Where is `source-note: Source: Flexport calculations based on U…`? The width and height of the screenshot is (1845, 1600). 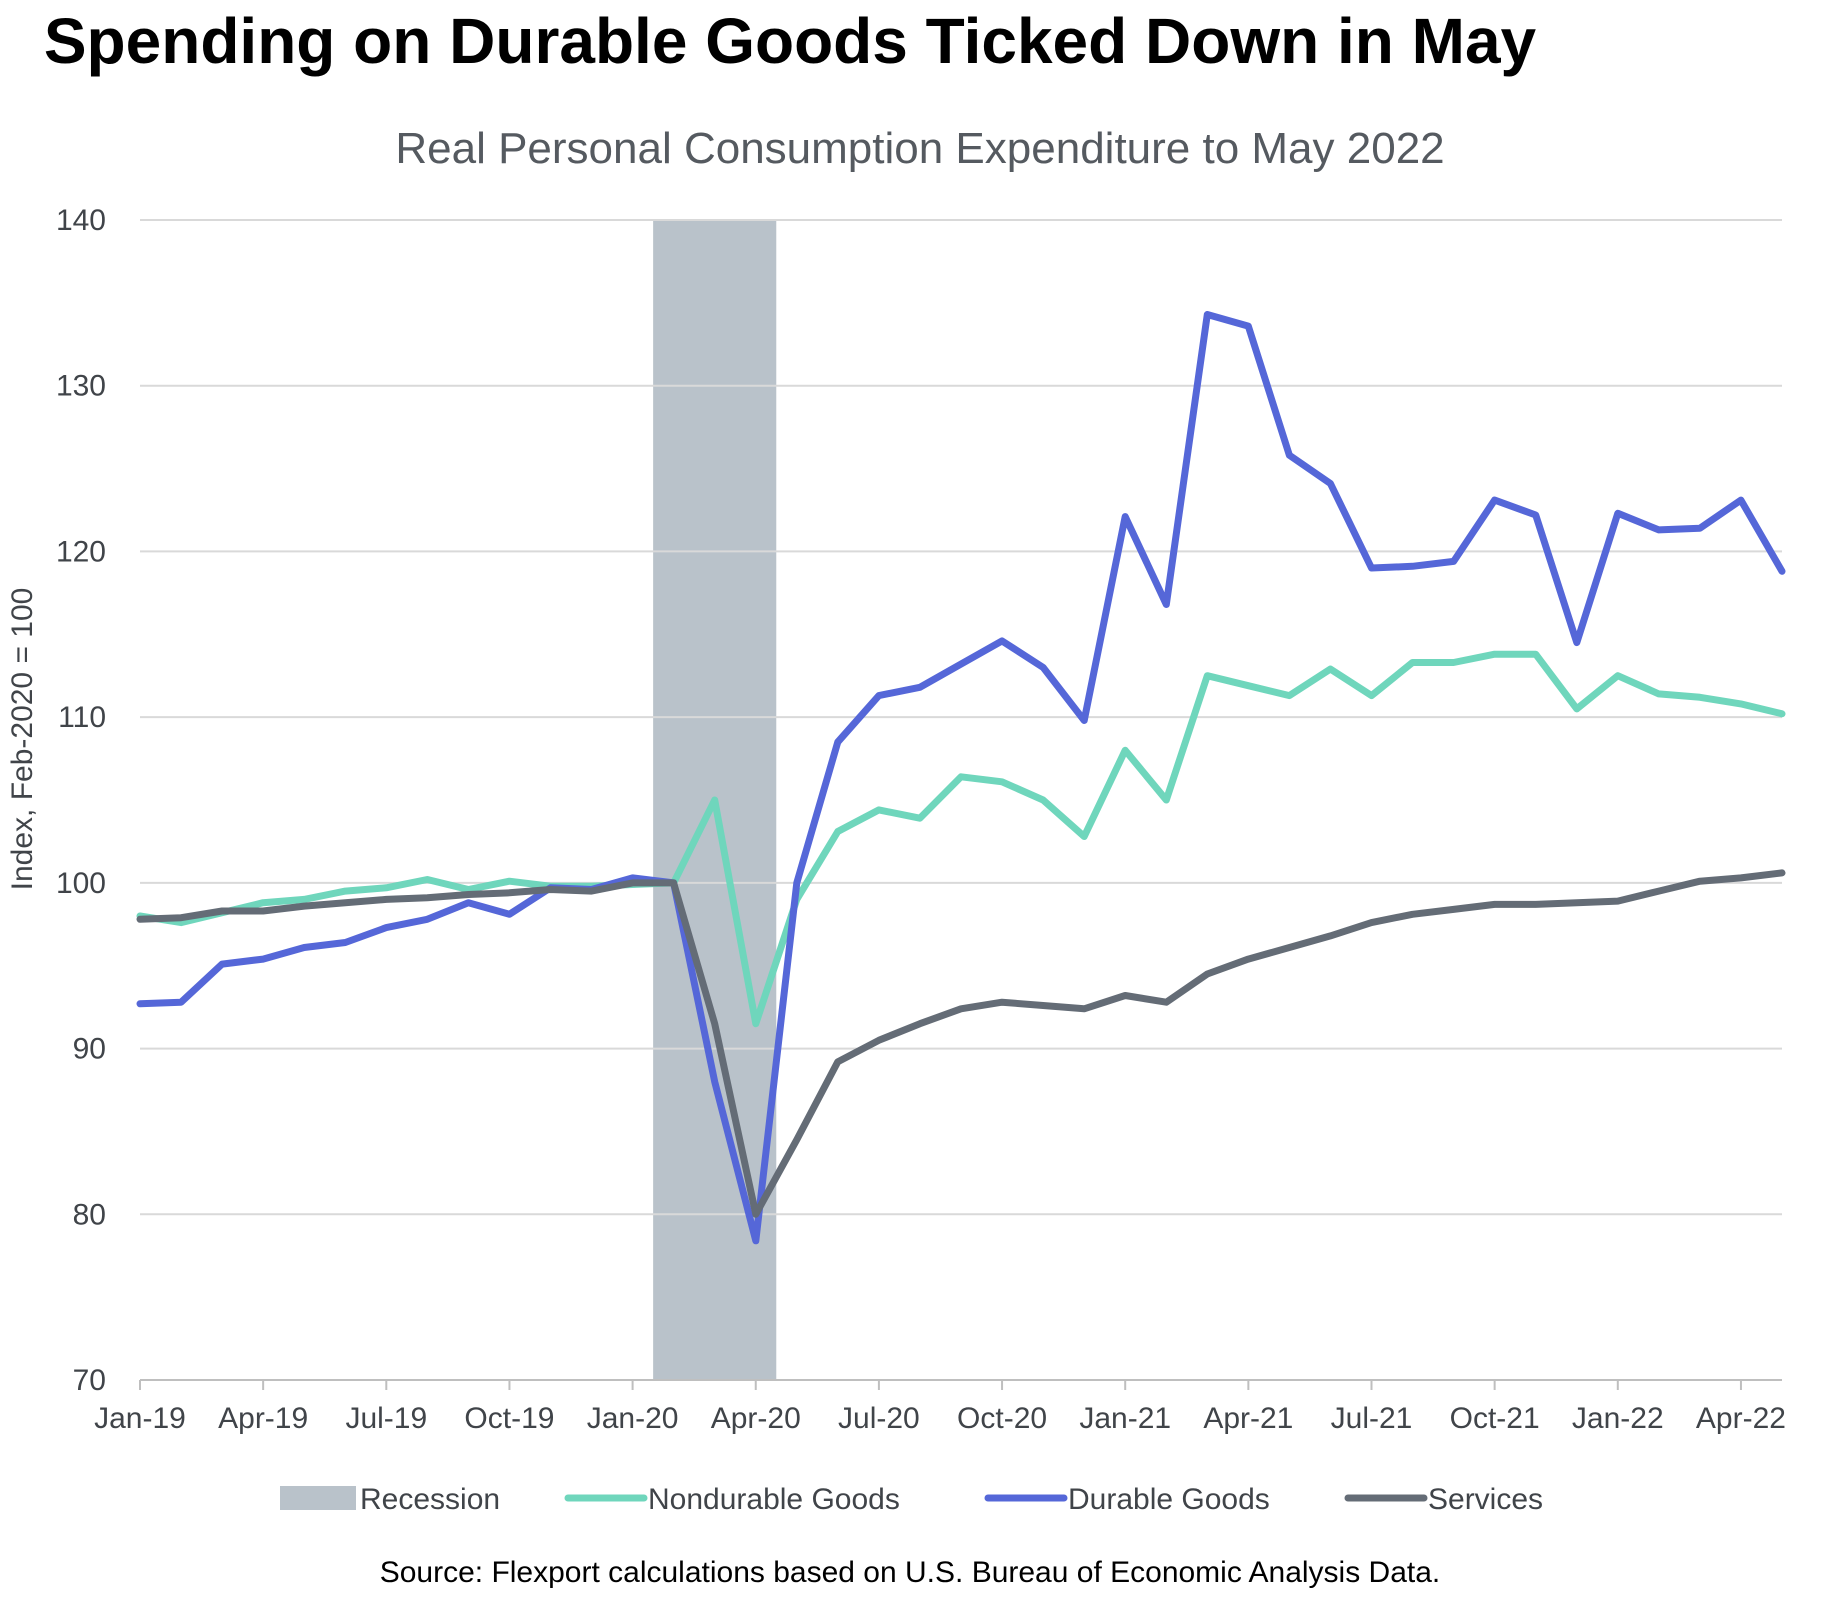 source-note: Source: Flexport calculations based on U… is located at coordinates (910, 1572).